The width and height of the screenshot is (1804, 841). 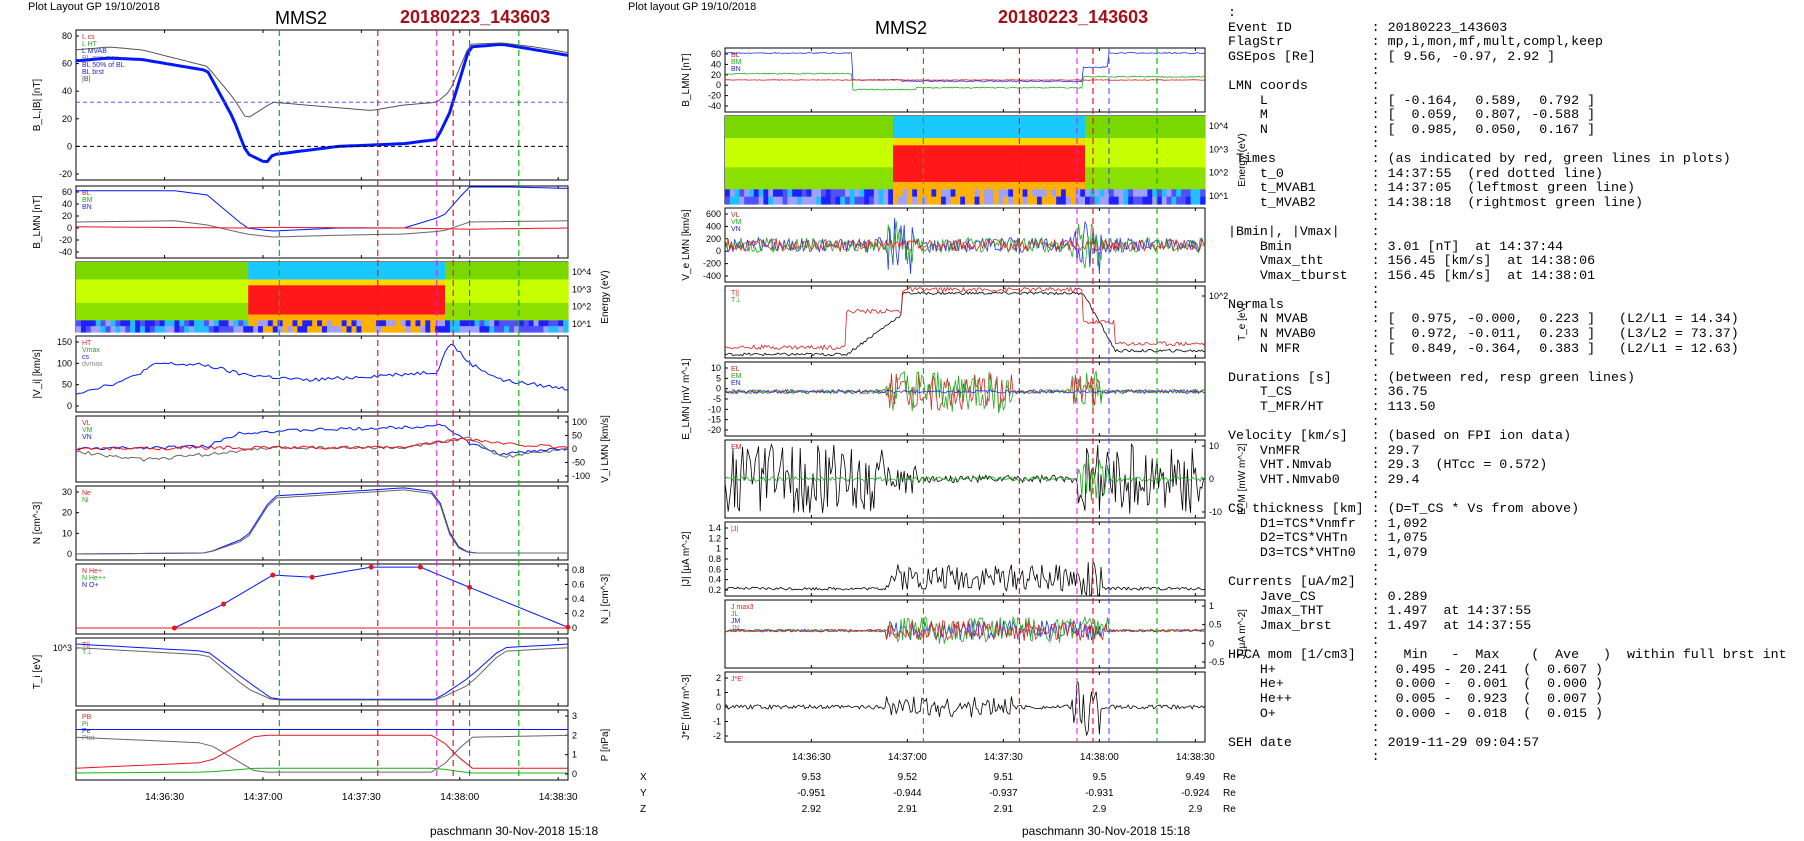 I want to click on y-tick-label: -15, so click(x=714, y=420).